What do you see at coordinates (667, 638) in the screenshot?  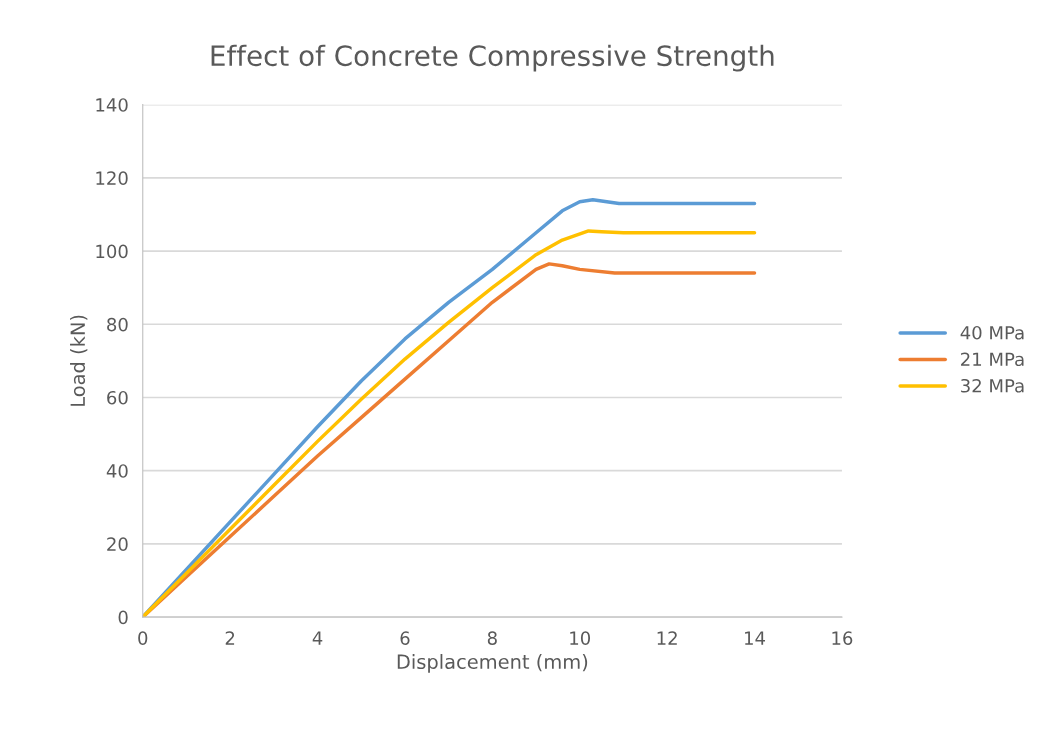 I see `x-tick-label: 12` at bounding box center [667, 638].